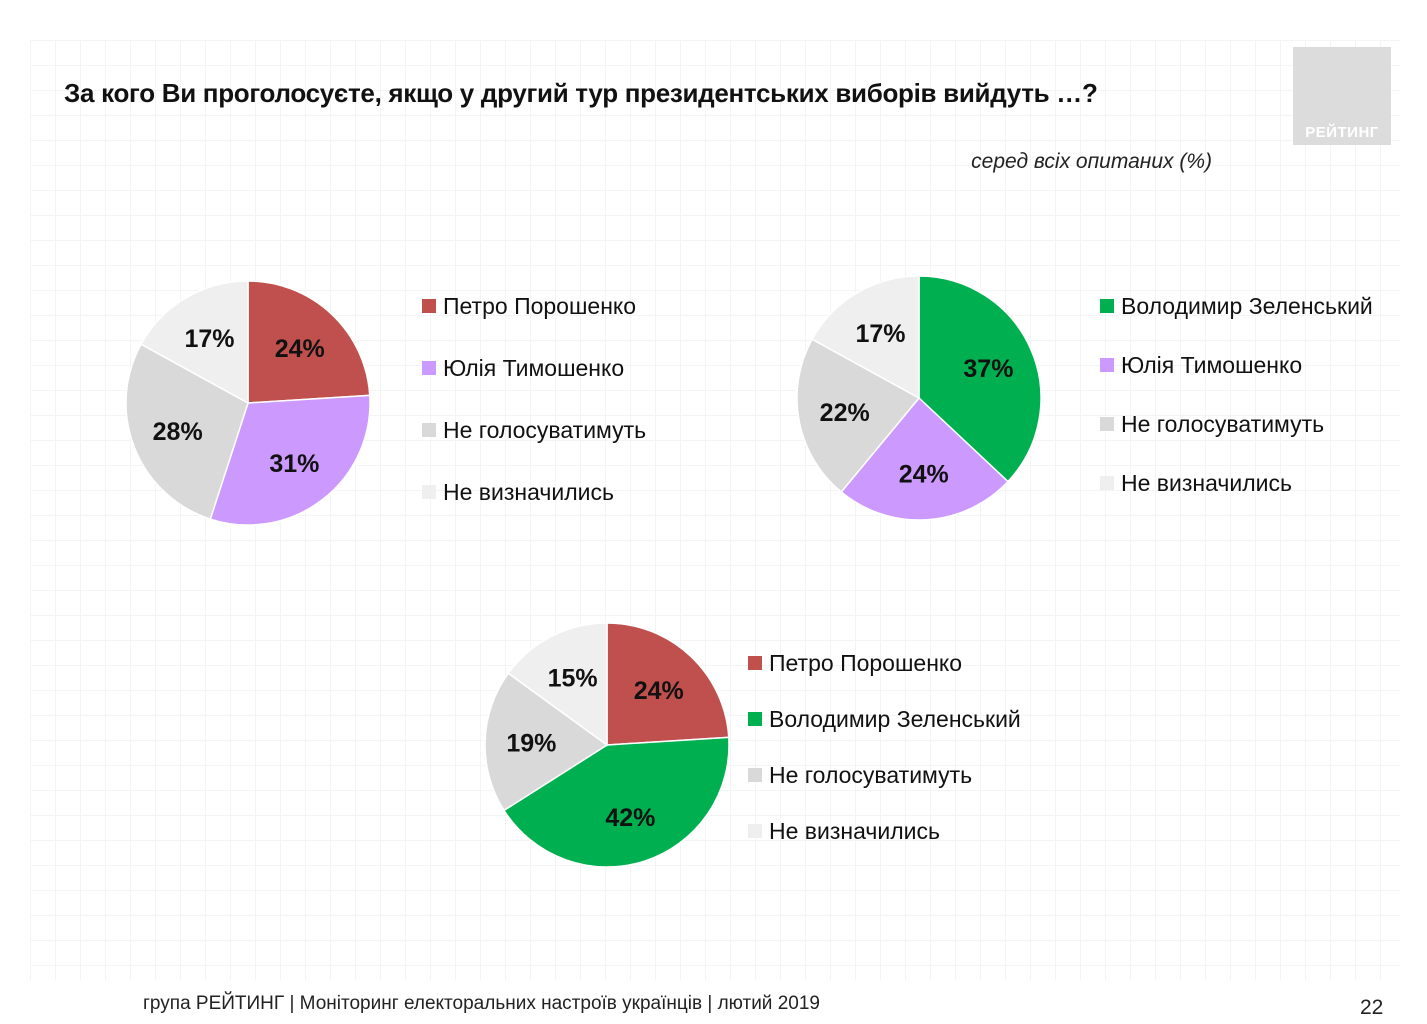  Describe the element at coordinates (294, 464) in the screenshot. I see `slice-value-label: 31%` at that location.